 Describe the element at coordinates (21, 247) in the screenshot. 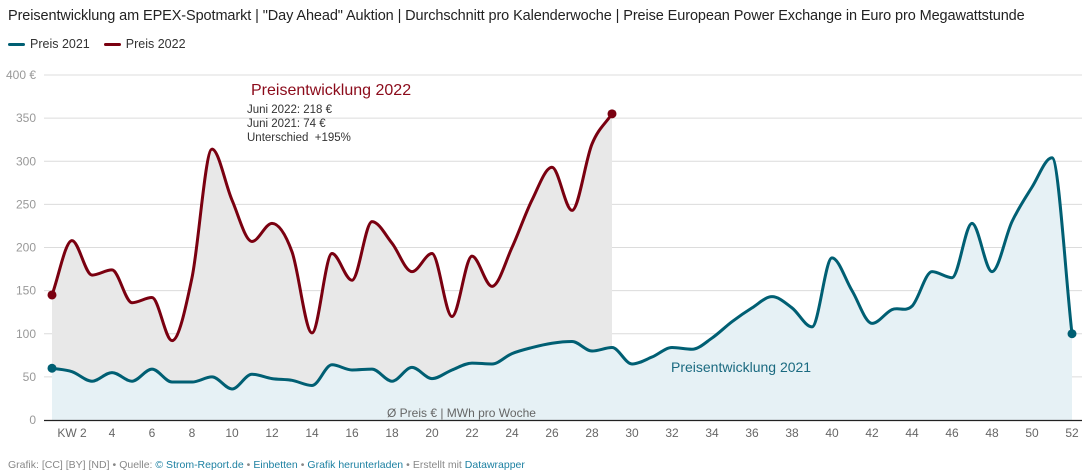

I see `y-axis: 0 50 100 150 200 250 300 350 400 €` at that location.